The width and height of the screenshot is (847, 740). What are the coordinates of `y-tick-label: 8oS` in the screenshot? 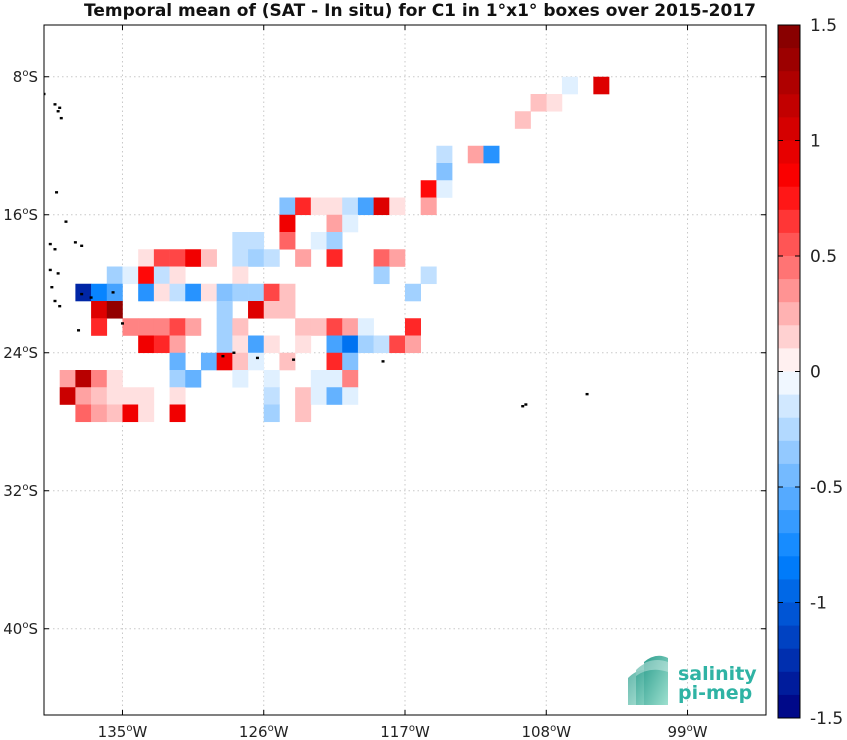 It's located at (25, 77).